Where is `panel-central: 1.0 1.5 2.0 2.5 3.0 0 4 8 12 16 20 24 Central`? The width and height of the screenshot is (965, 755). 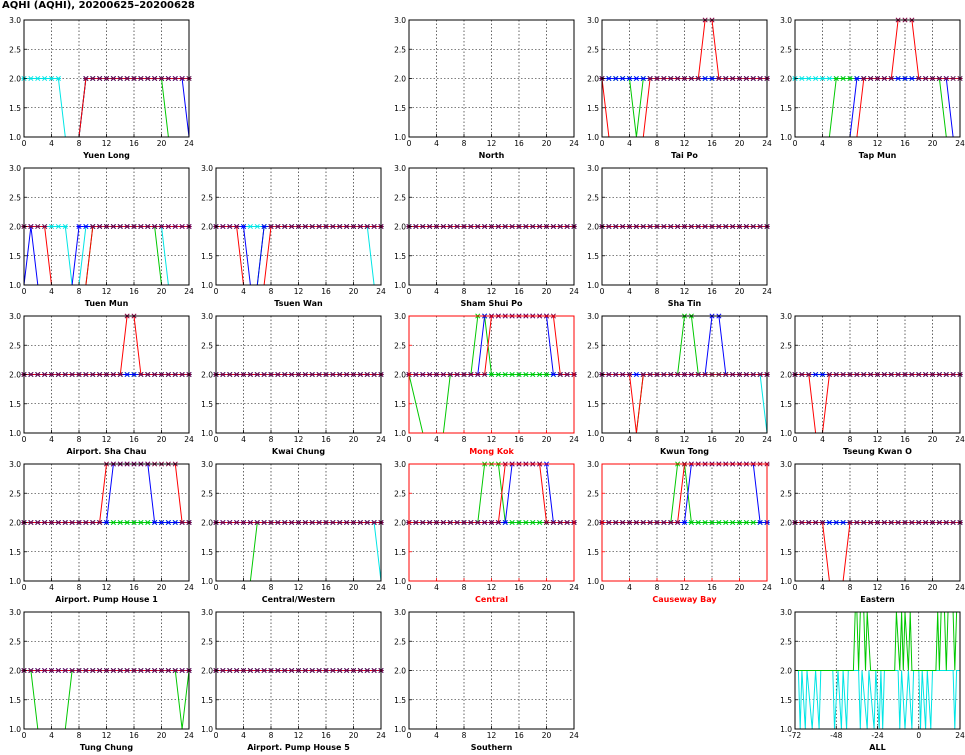
panel-central: 1.0 1.5 2.0 2.5 3.0 0 4 8 12 16 20 24 Central is located at coordinates (486, 532).